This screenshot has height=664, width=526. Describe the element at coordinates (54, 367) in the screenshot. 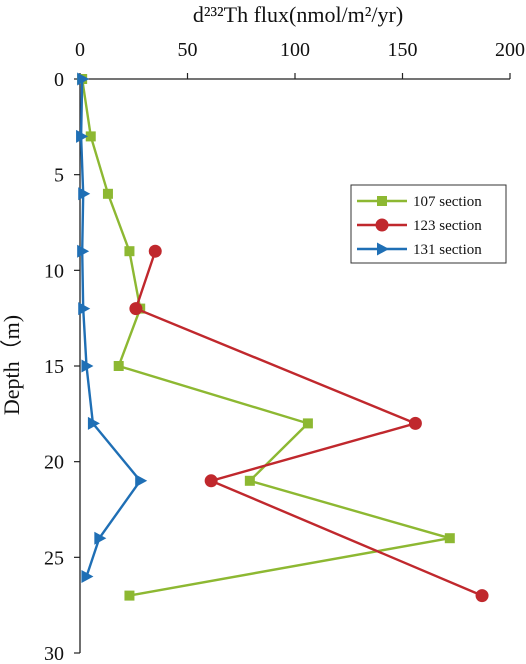

I see `y-tick-label: 15` at that location.